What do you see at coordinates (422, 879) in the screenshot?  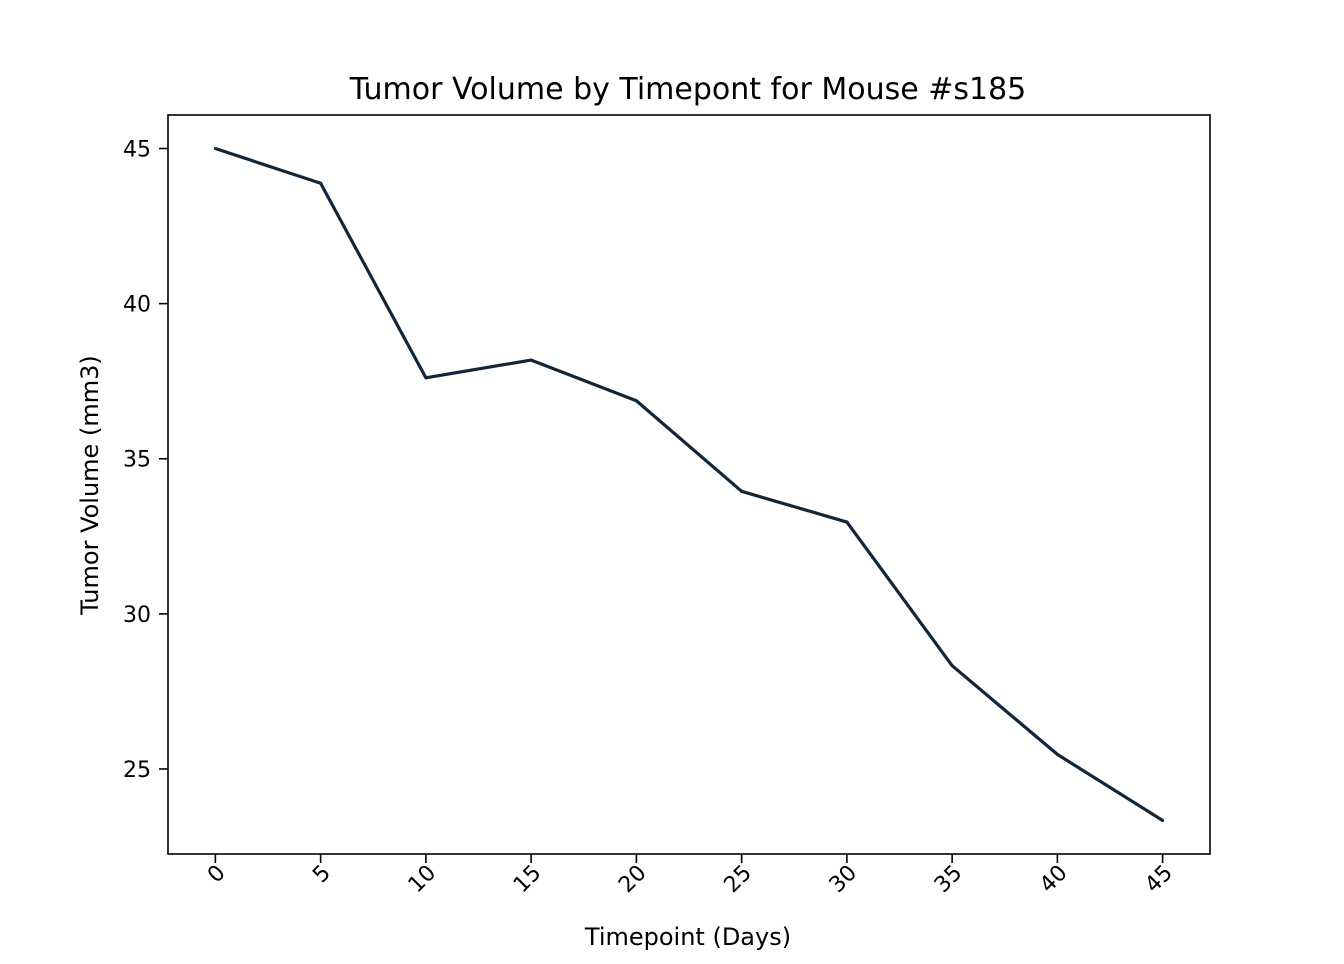 I see `x-tick-label: 10` at bounding box center [422, 879].